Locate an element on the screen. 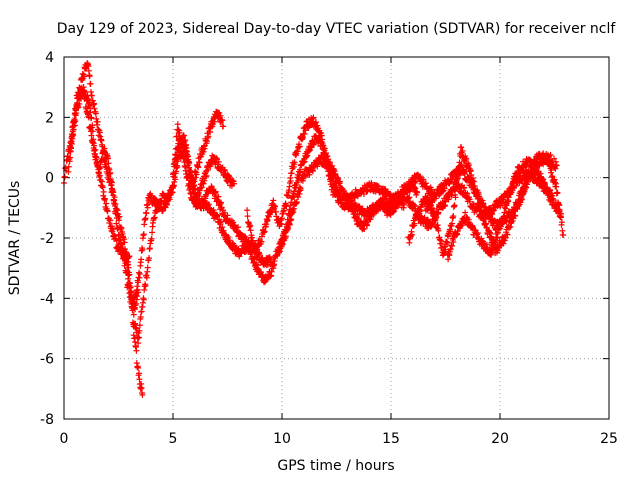  y-tick-label: 2 is located at coordinates (49, 118).